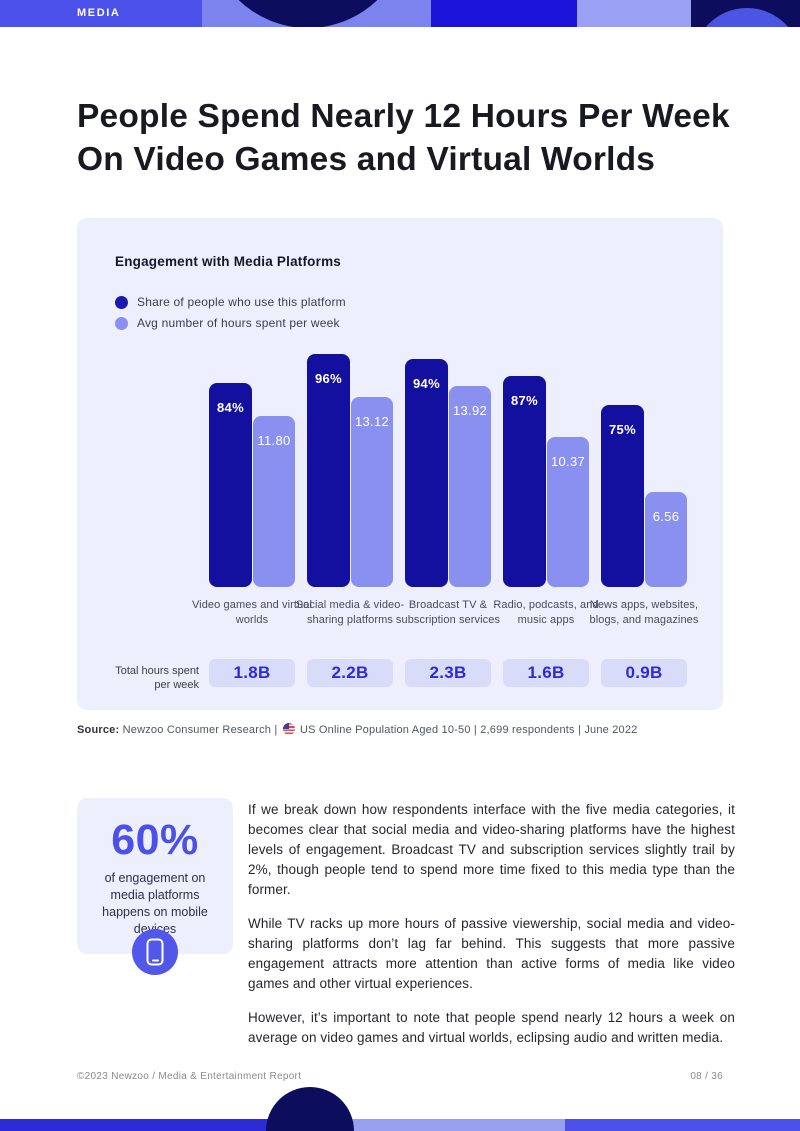 The width and height of the screenshot is (800, 1131). I want to click on bar-hours-radio-podcasts: 10.37, so click(568, 512).